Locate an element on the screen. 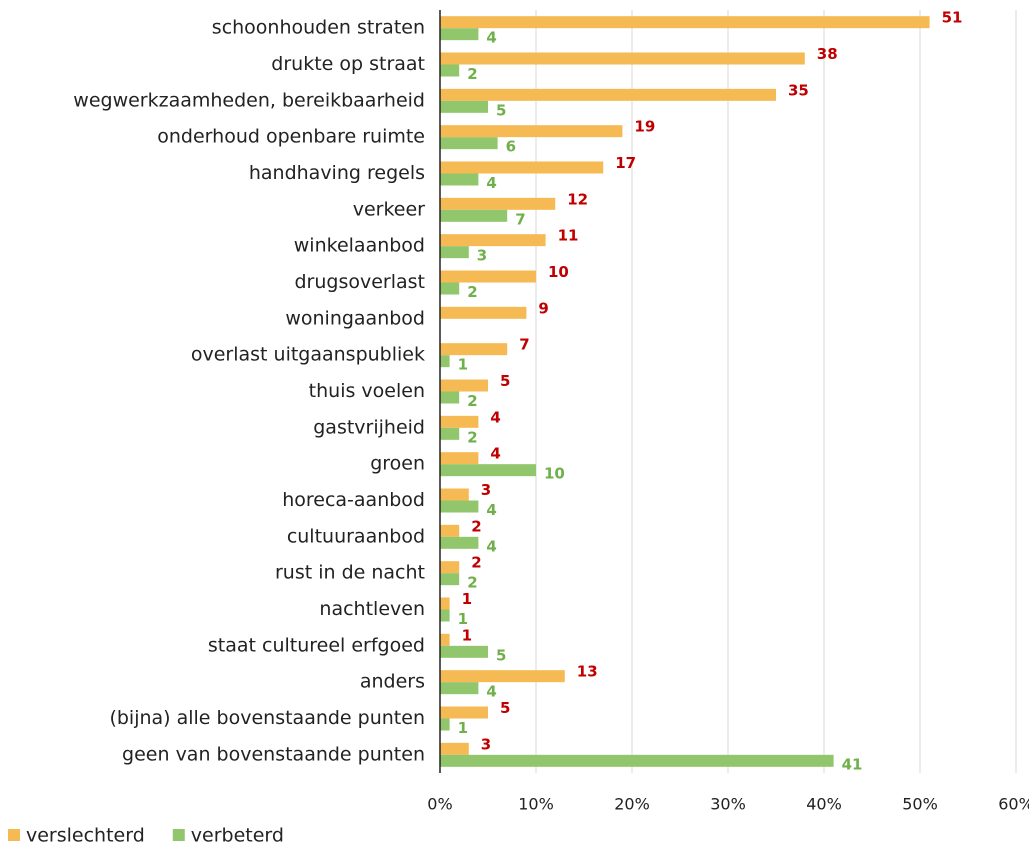 This screenshot has width=1029, height=845. category-label: overlast uitgaanspubliek is located at coordinates (308, 355).